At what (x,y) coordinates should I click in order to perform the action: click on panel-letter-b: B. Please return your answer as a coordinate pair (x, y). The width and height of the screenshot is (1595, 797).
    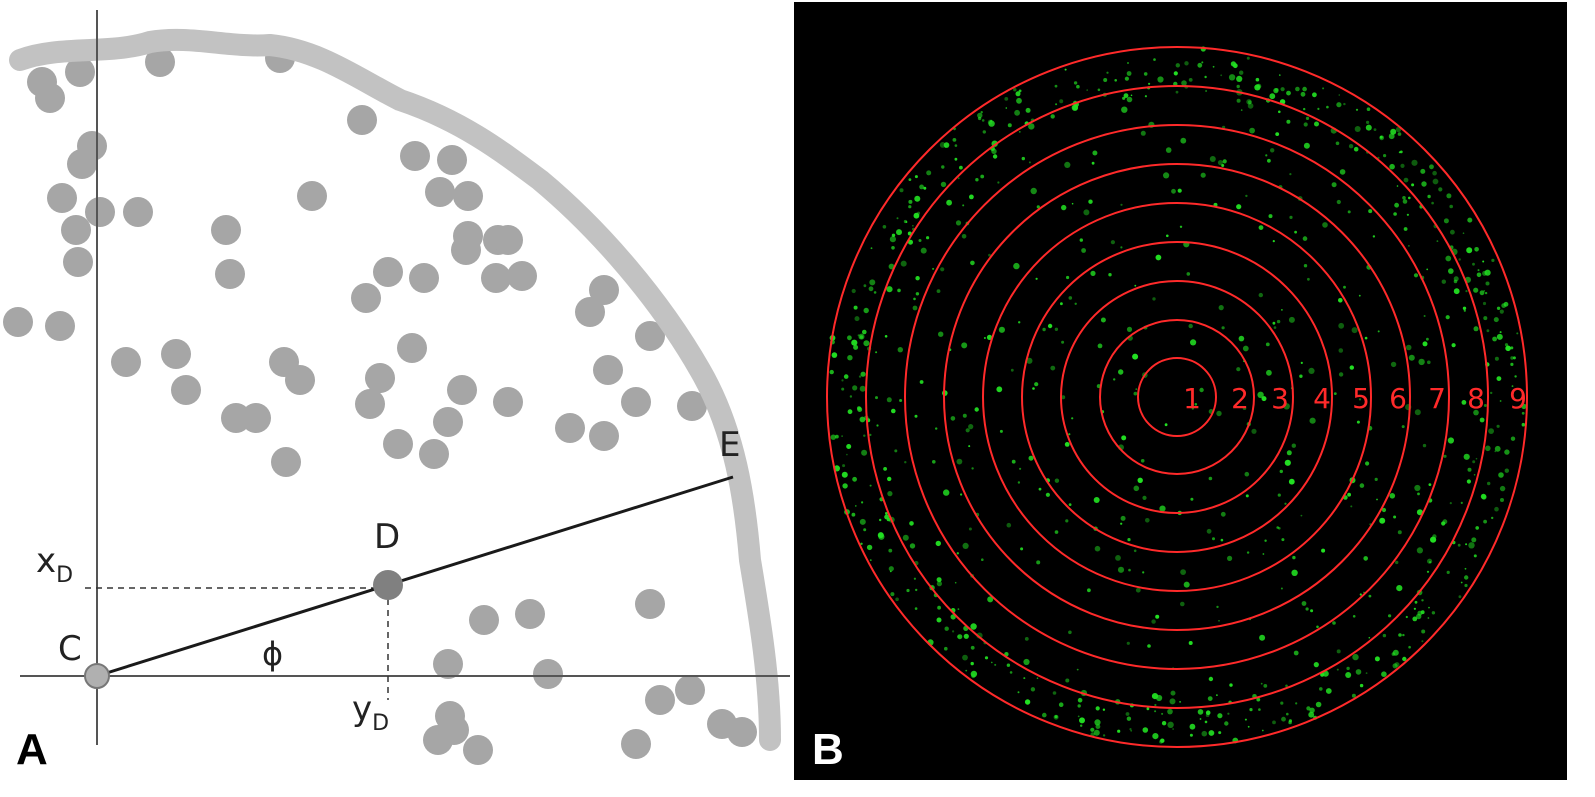
    Looking at the image, I should click on (828, 749).